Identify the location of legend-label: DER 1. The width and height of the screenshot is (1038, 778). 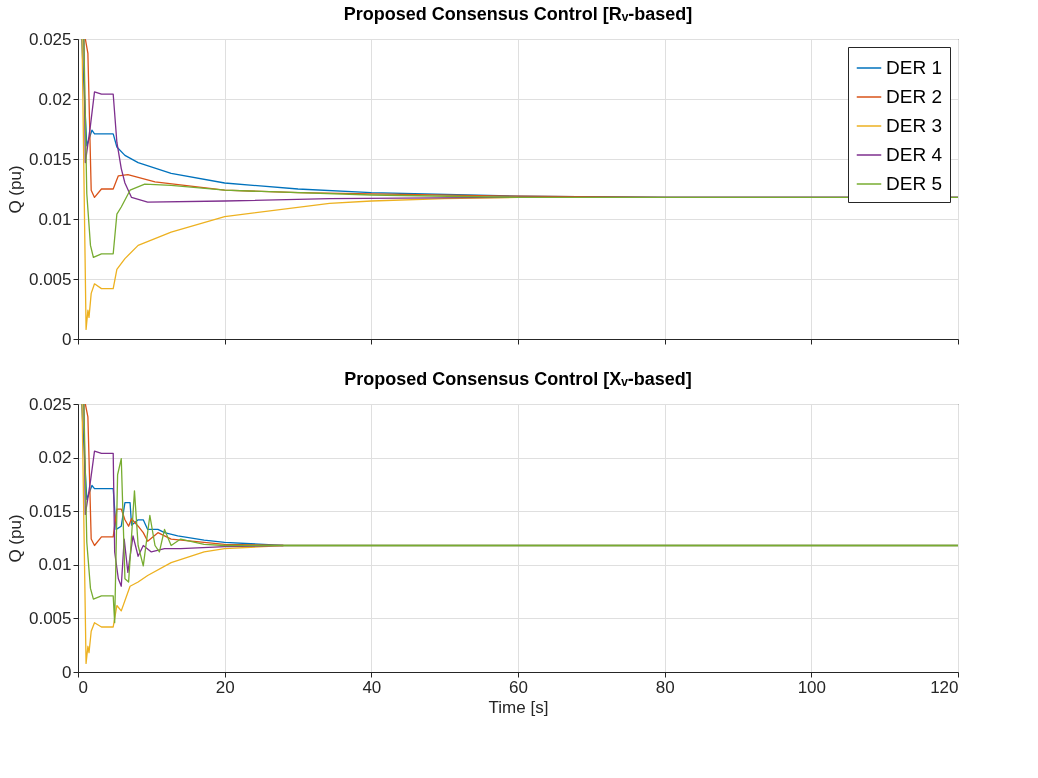
(914, 67).